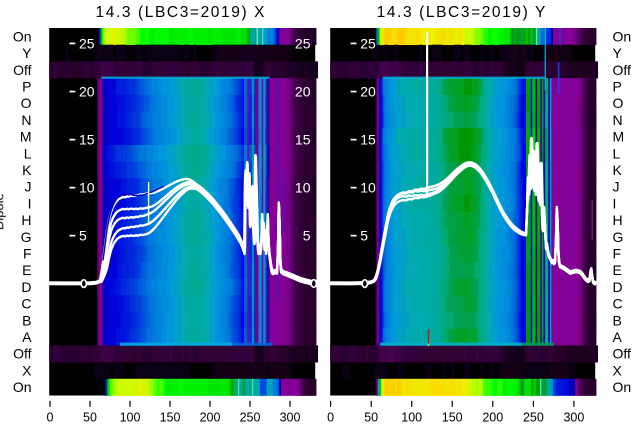 This screenshot has height=445, width=640. What do you see at coordinates (3, 211) in the screenshot?
I see `svg-text: Dipole` at bounding box center [3, 211].